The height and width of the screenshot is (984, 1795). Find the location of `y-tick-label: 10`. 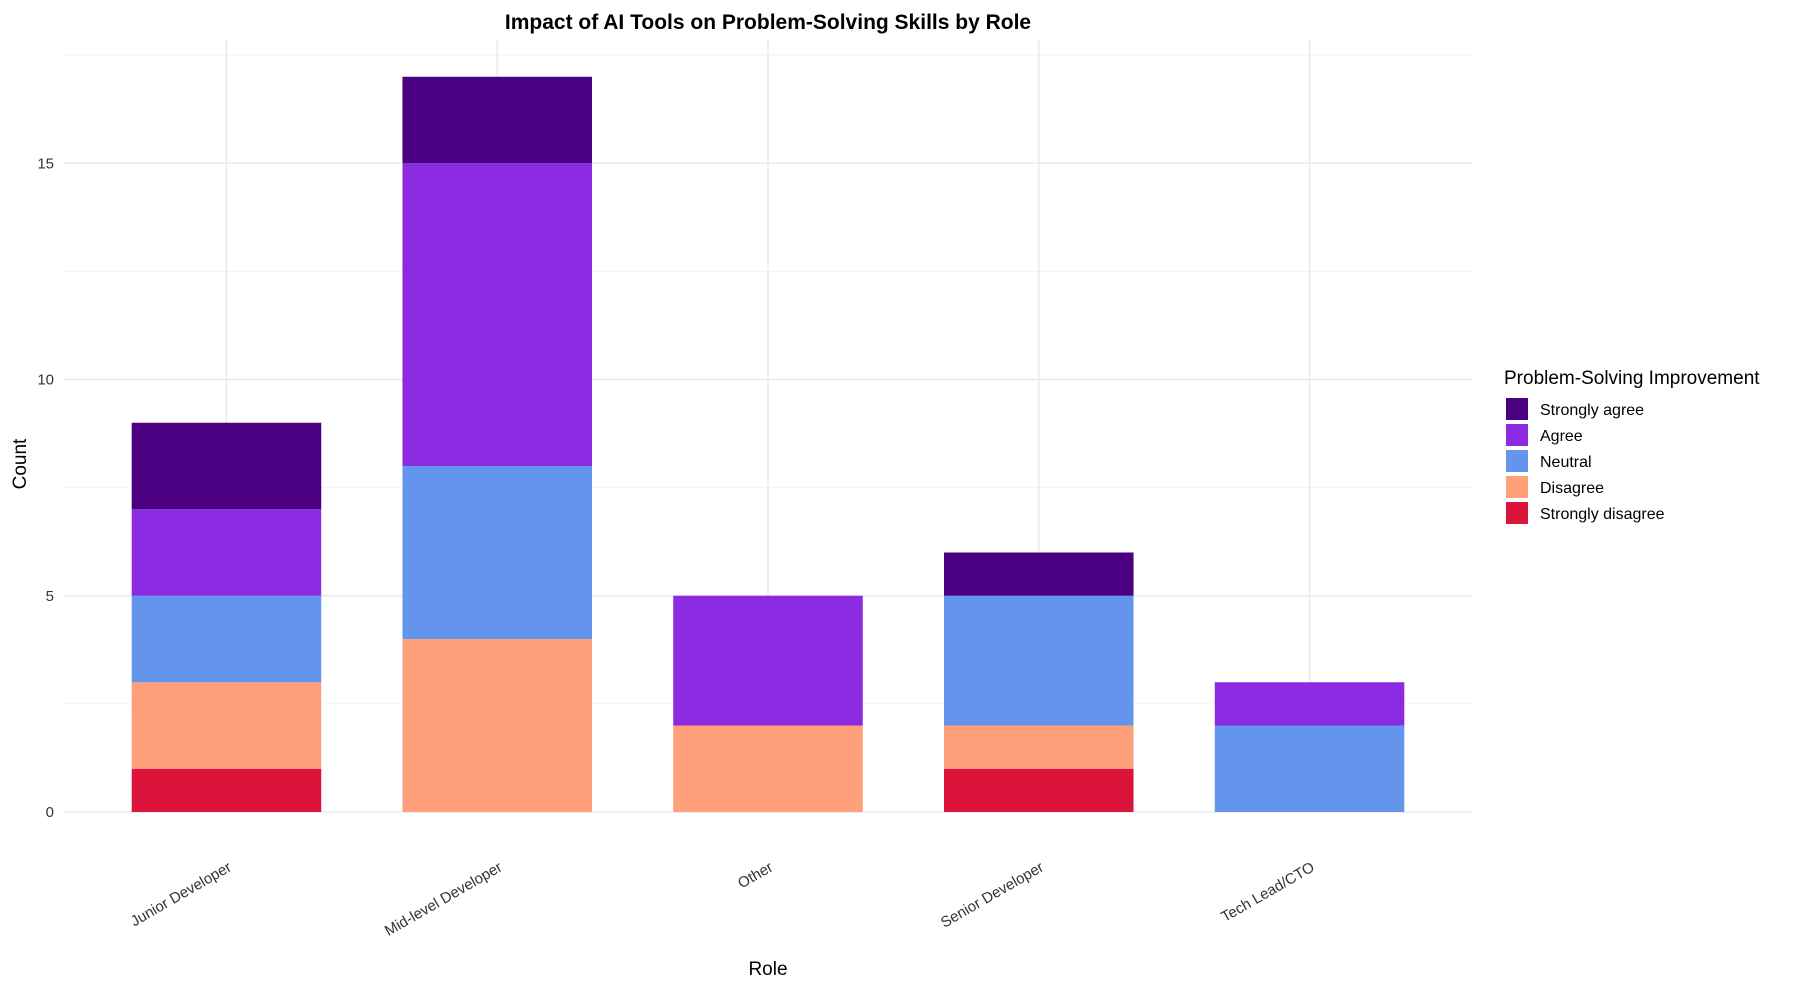

y-tick-label: 10 is located at coordinates (45, 380).